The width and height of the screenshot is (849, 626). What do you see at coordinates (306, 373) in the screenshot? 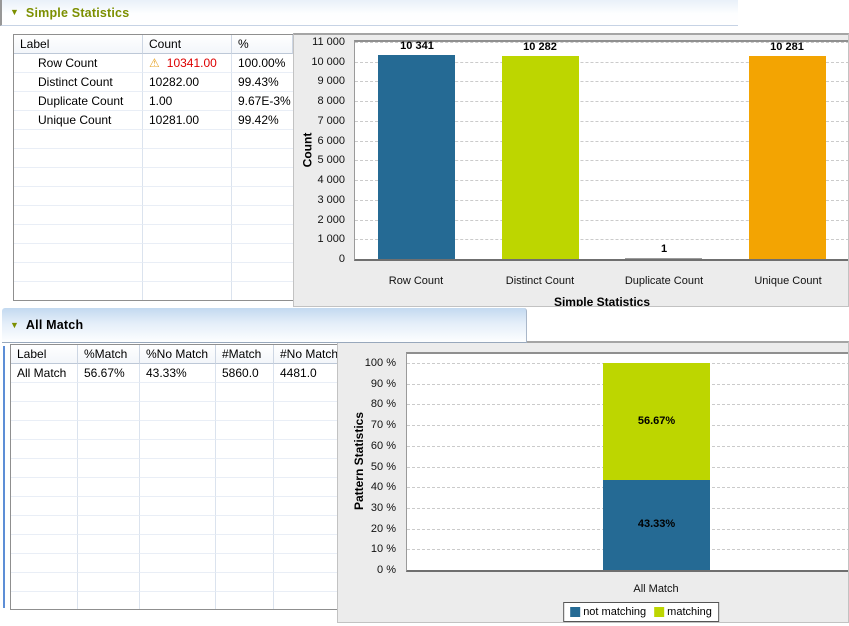
I see `table-cell: 4481.0` at bounding box center [306, 373].